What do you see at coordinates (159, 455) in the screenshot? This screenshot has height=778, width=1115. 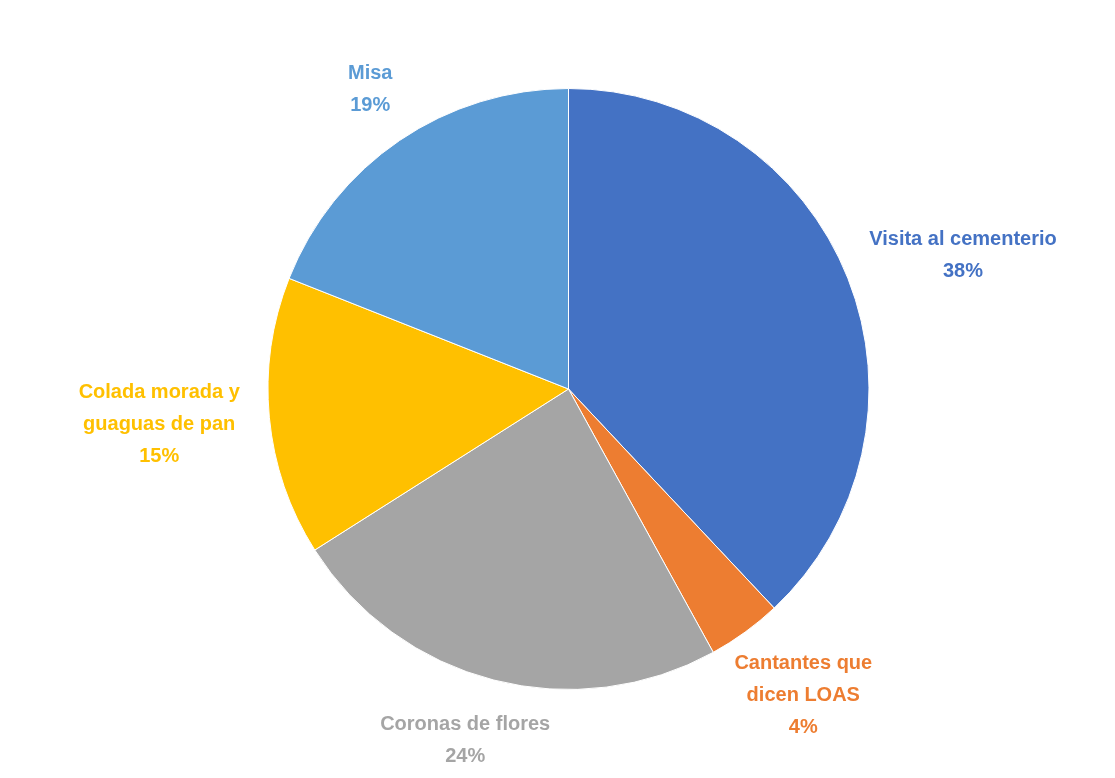 I see `data-label: 15%` at bounding box center [159, 455].